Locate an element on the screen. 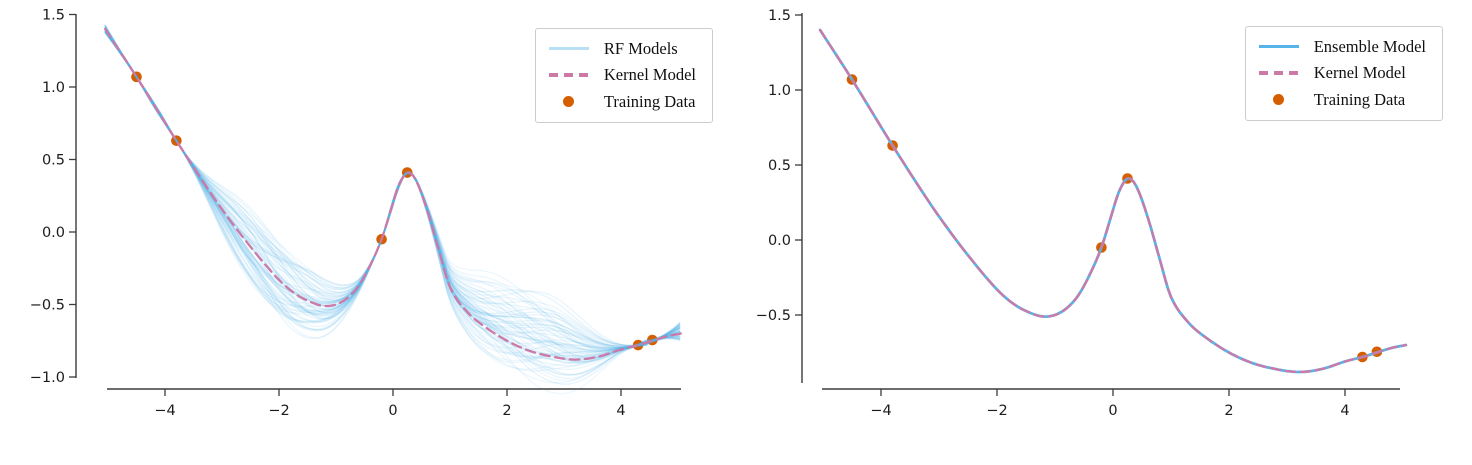  legend-item-ensemble-model: Ensemble Model is located at coordinates (1342, 46).